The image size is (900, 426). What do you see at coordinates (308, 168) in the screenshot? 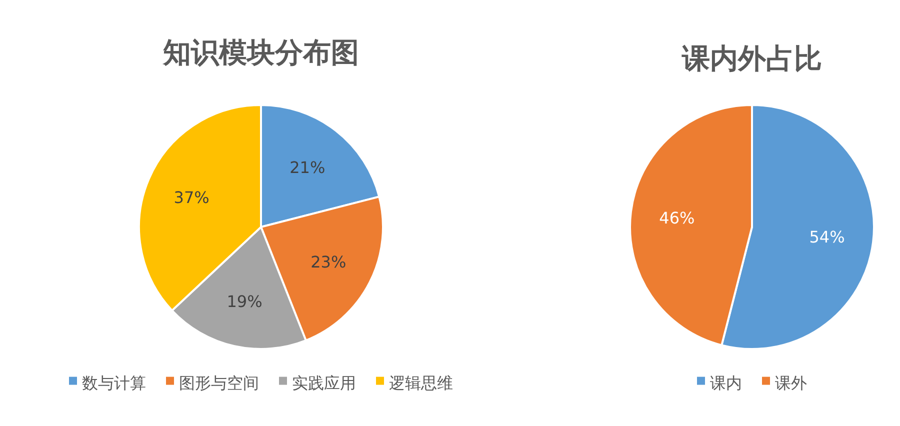
I see `data-label: 21%` at bounding box center [308, 168].